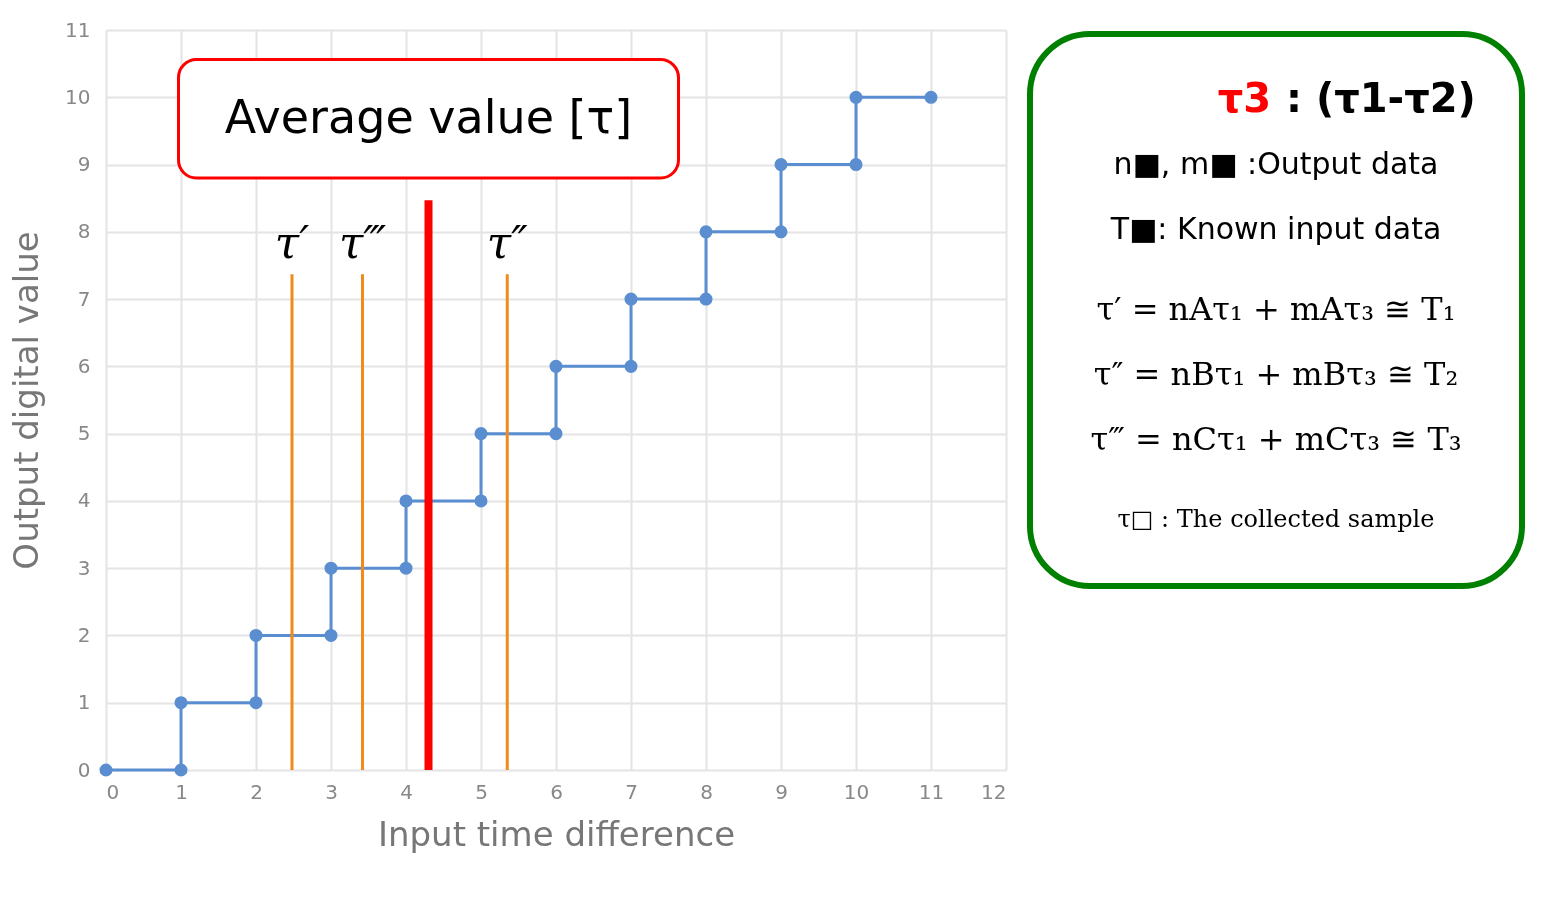 The height and width of the screenshot is (920, 1568). What do you see at coordinates (406, 791) in the screenshot?
I see `x-tick-label: 4` at bounding box center [406, 791].